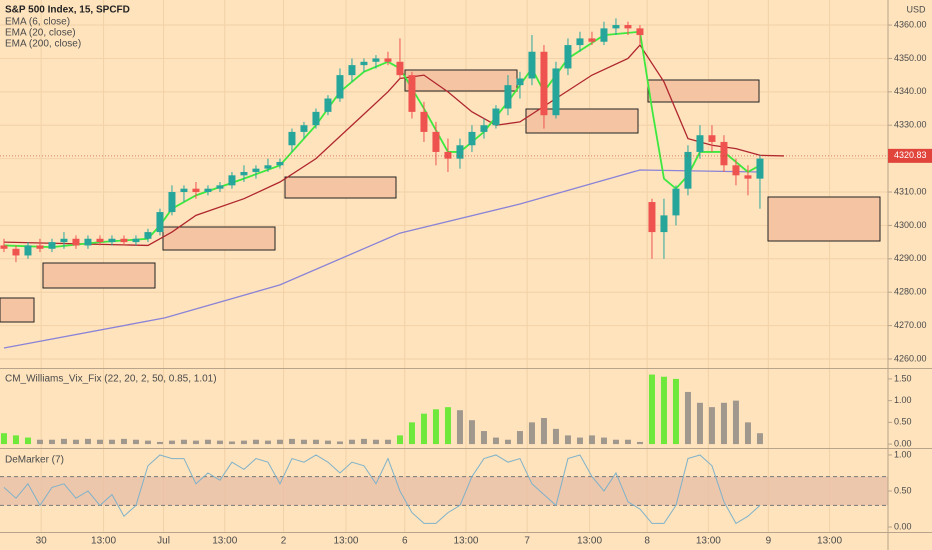 This screenshot has height=550, width=932. What do you see at coordinates (769, 541) in the screenshot?
I see `x-tick-label: 9` at bounding box center [769, 541].